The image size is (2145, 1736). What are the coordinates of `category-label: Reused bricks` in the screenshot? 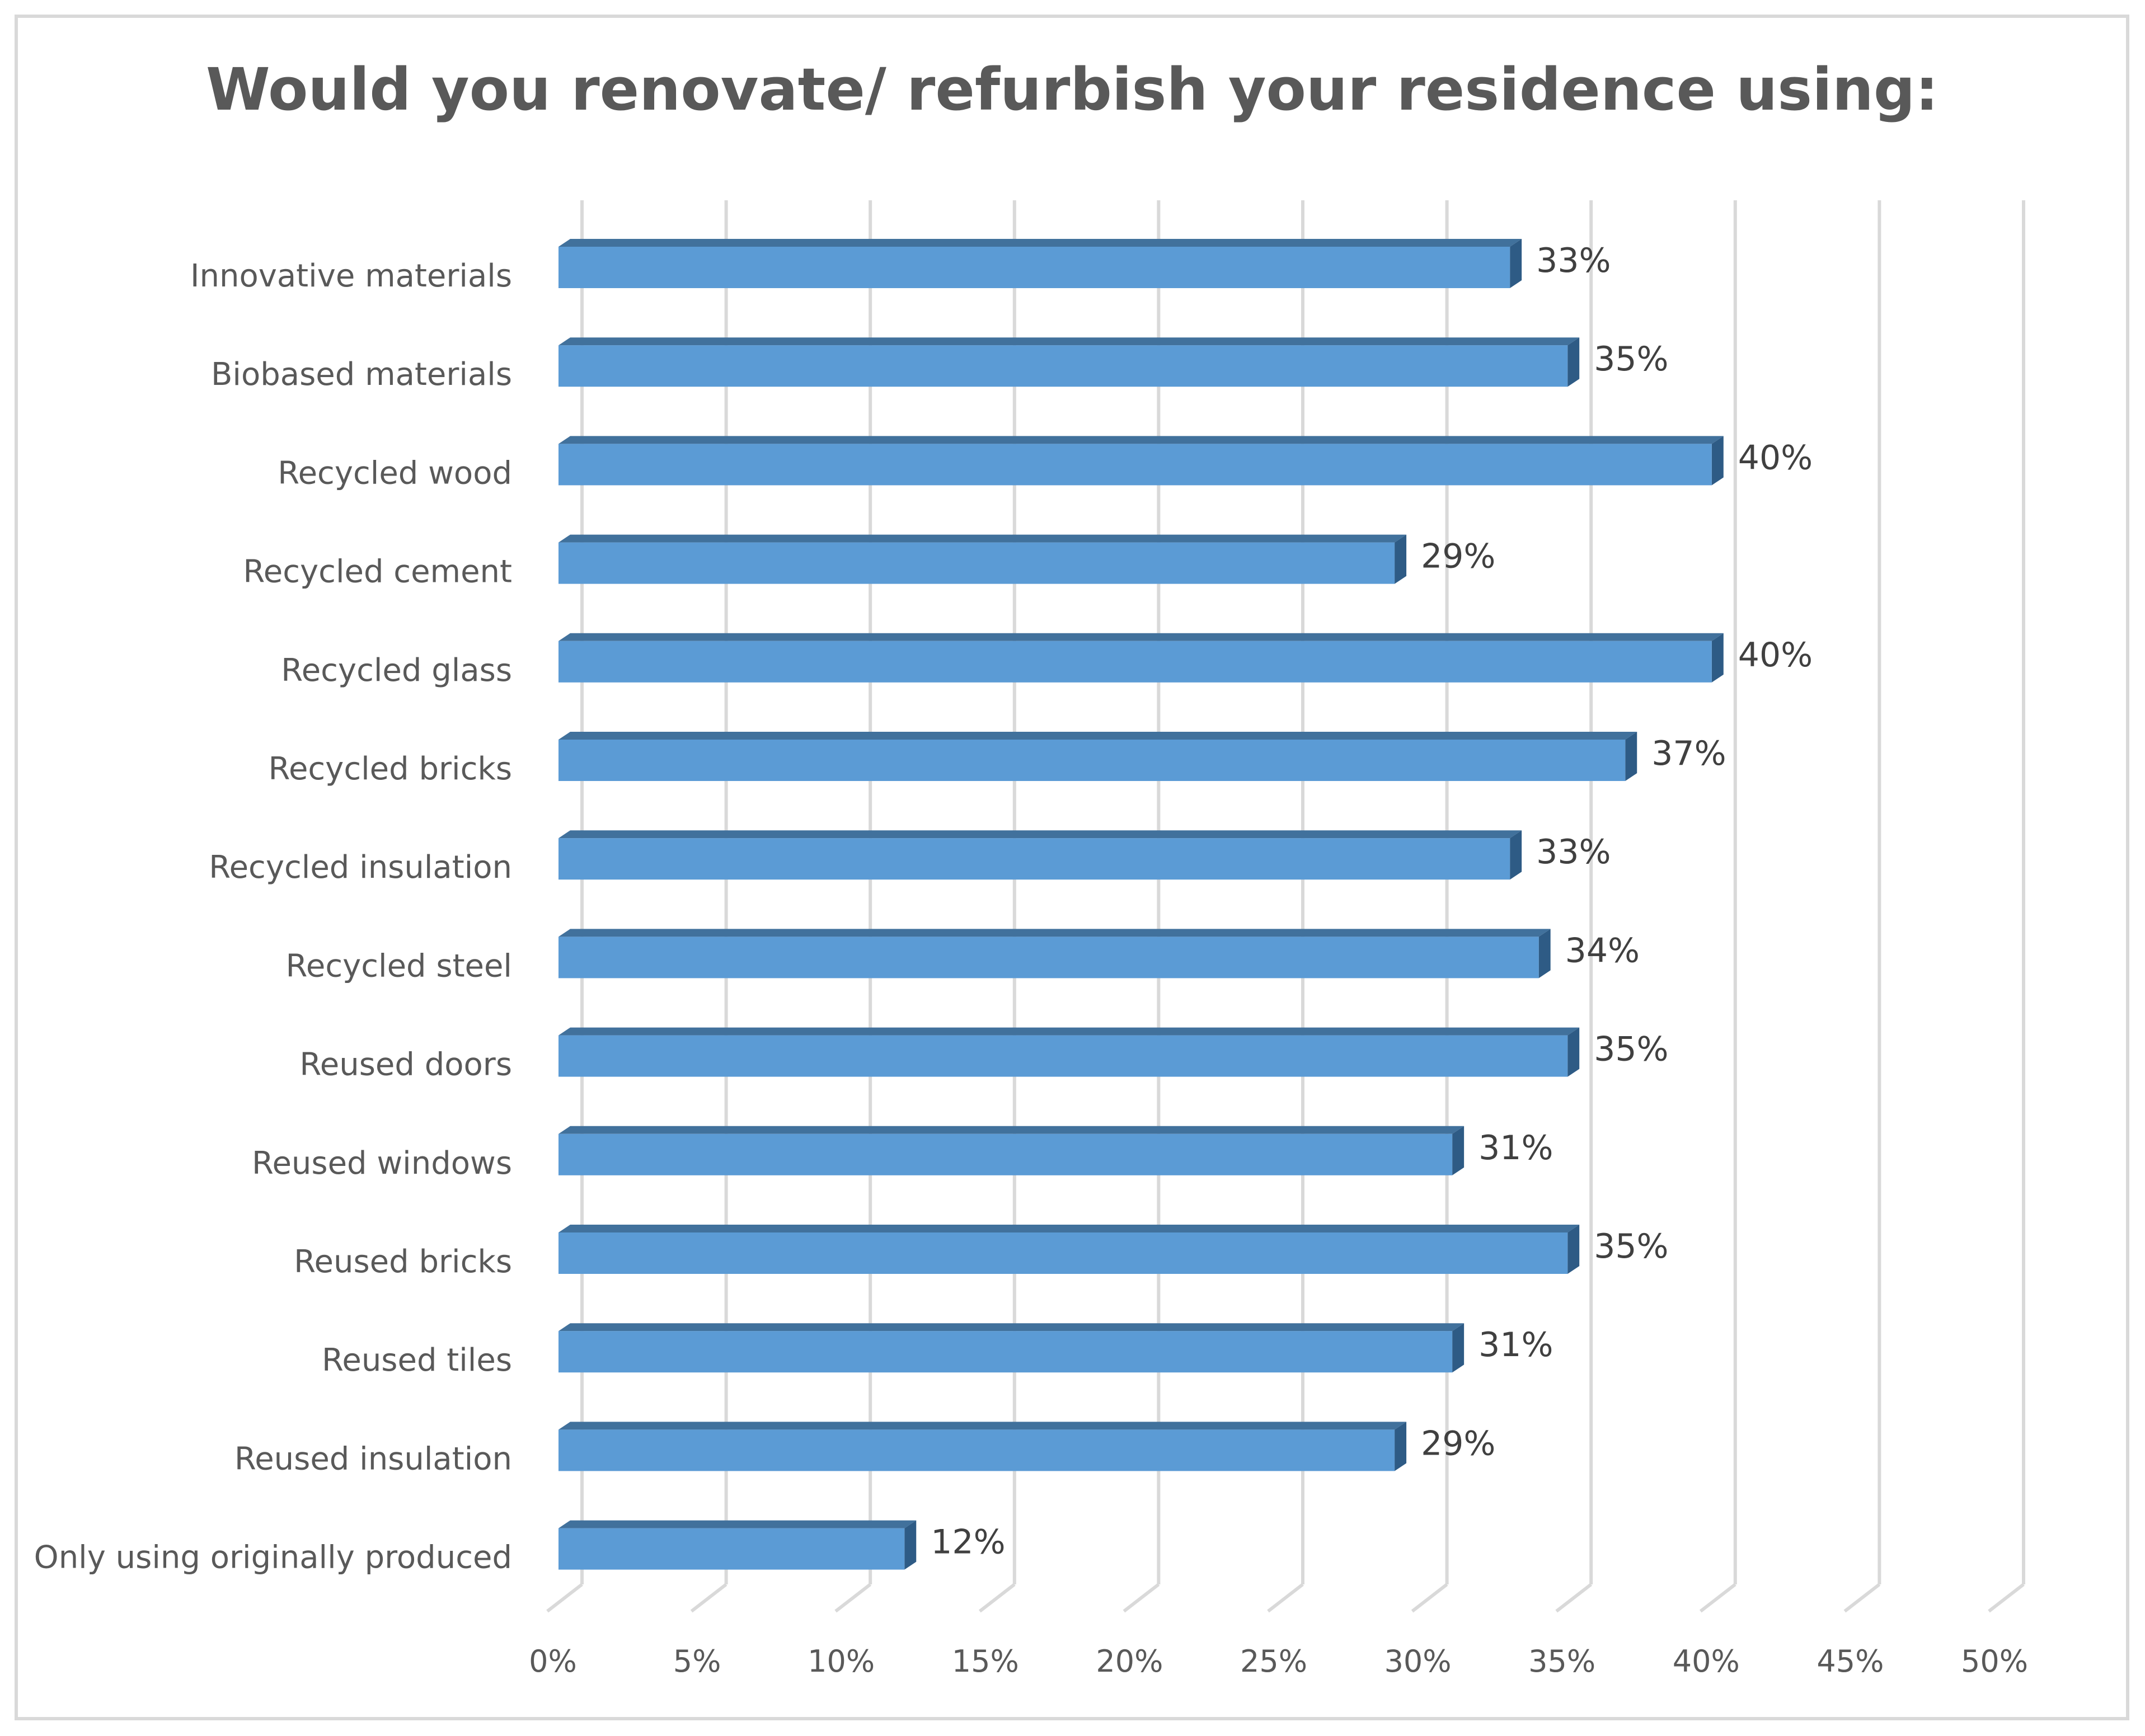 It's located at (403, 1262).